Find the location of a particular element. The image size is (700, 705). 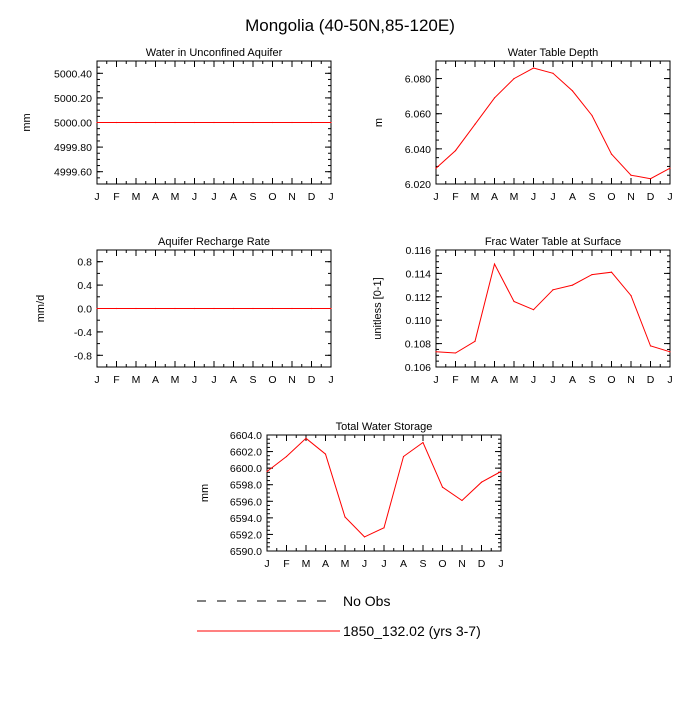

y-axis-label: m is located at coordinates (379, 122).